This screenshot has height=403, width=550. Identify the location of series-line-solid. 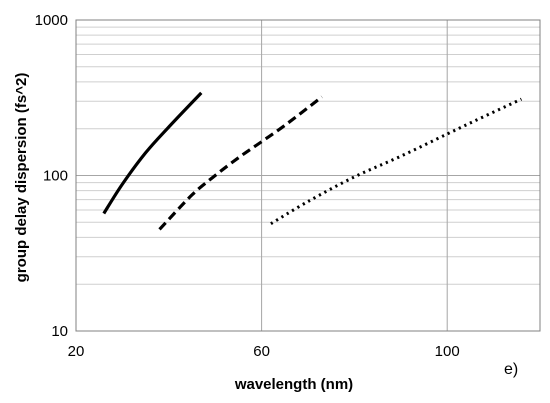
(152, 153).